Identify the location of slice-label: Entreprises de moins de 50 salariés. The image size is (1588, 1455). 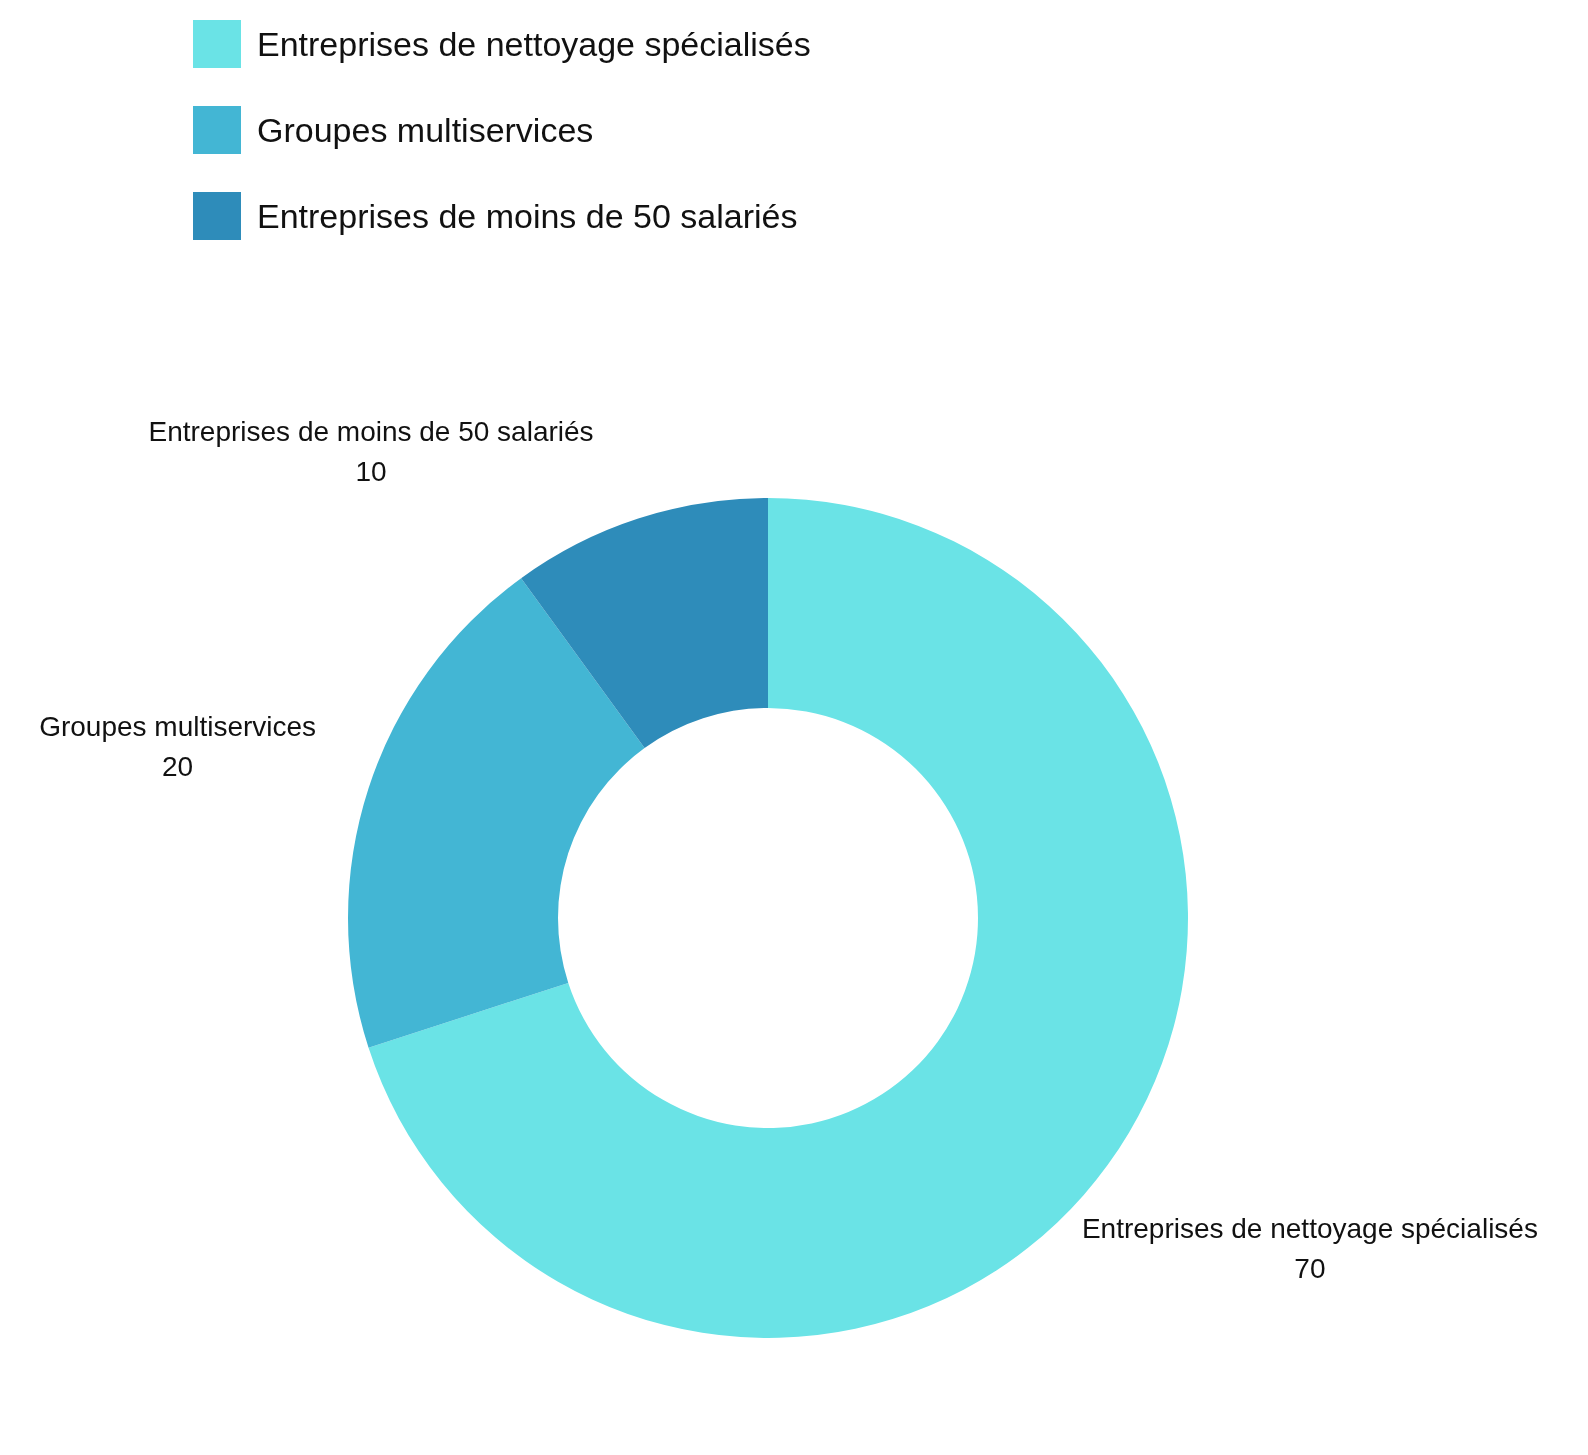
(371, 431).